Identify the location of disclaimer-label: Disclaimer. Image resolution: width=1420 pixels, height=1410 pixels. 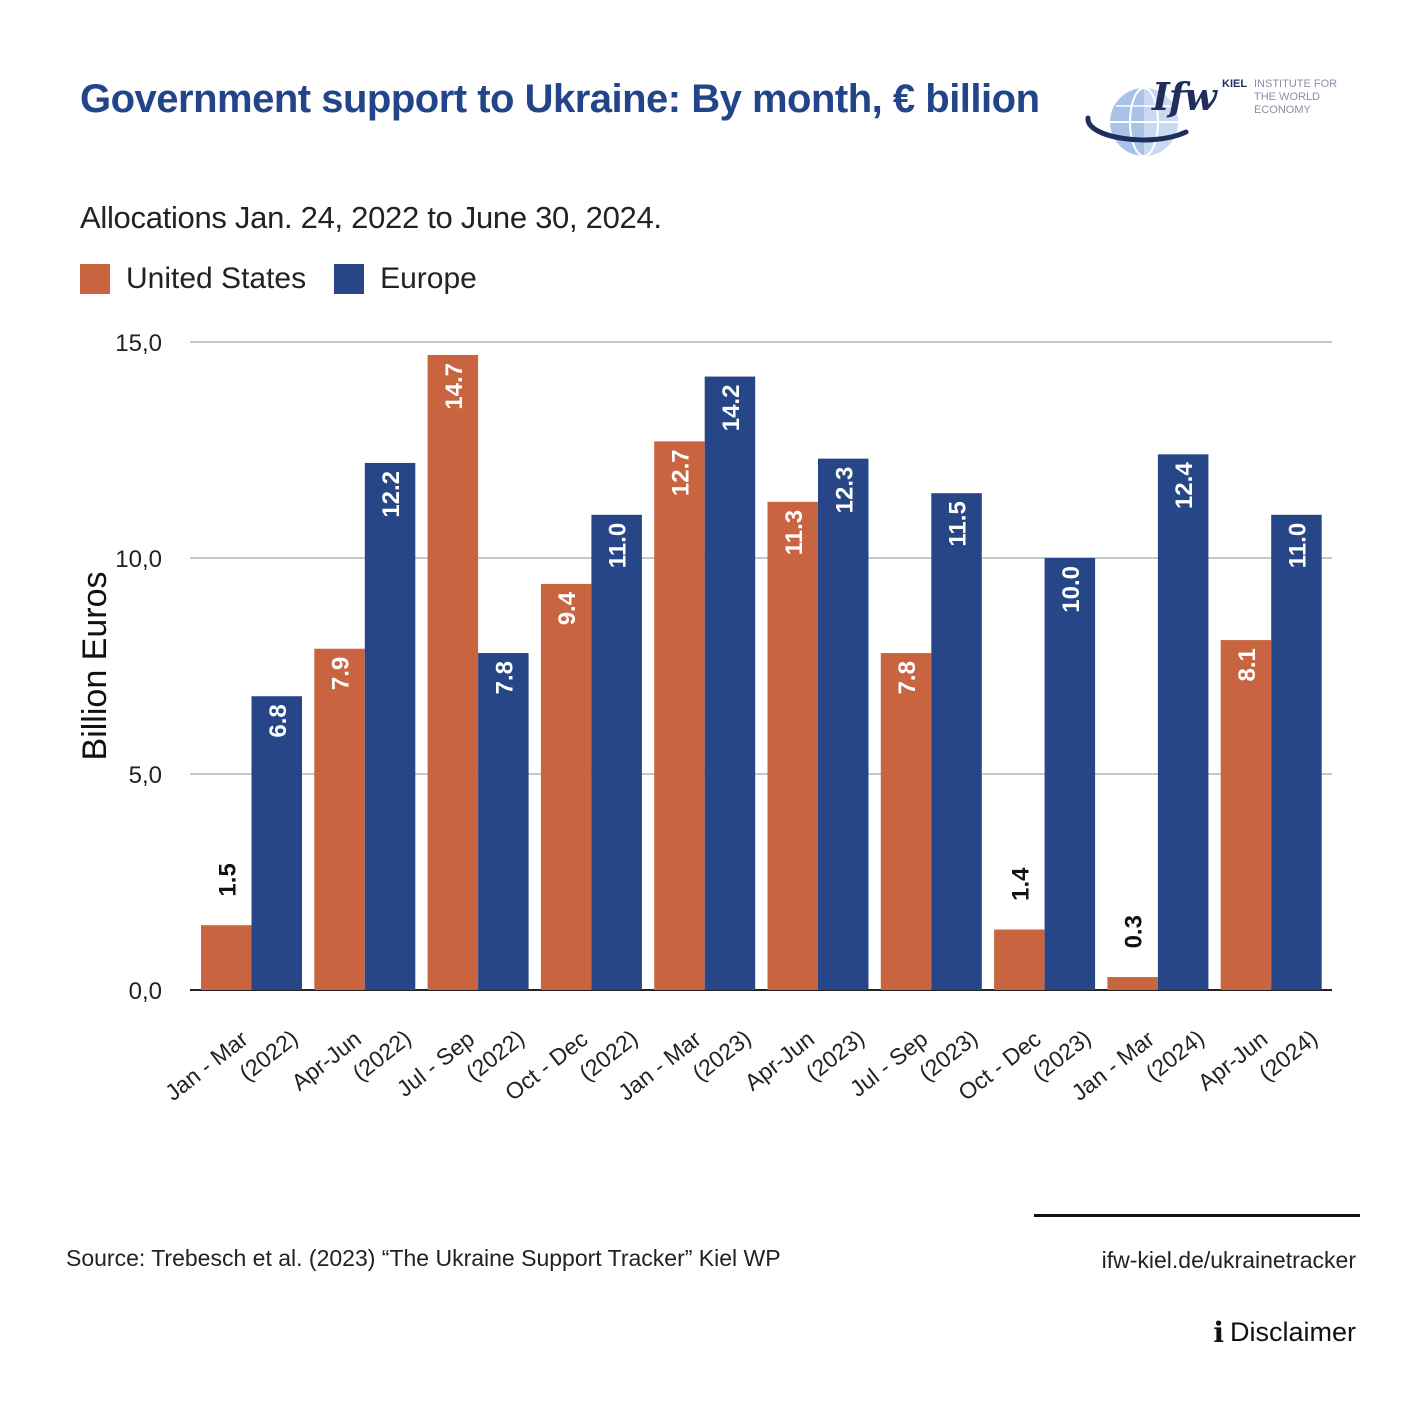
(1292, 1332).